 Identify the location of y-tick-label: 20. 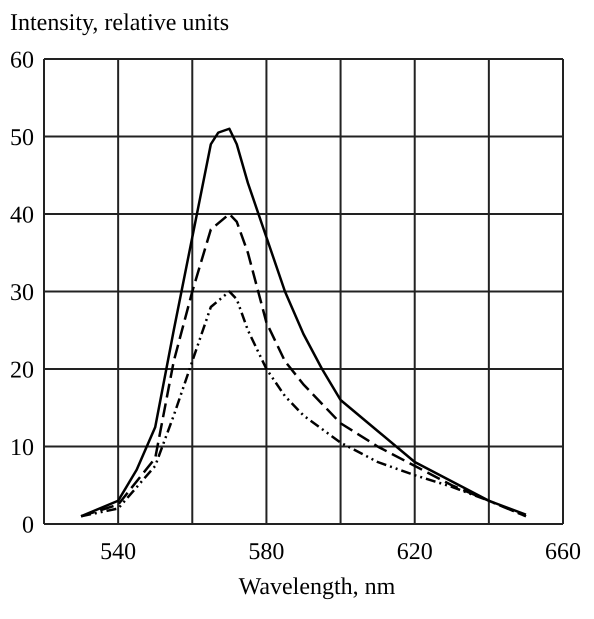
(22, 371).